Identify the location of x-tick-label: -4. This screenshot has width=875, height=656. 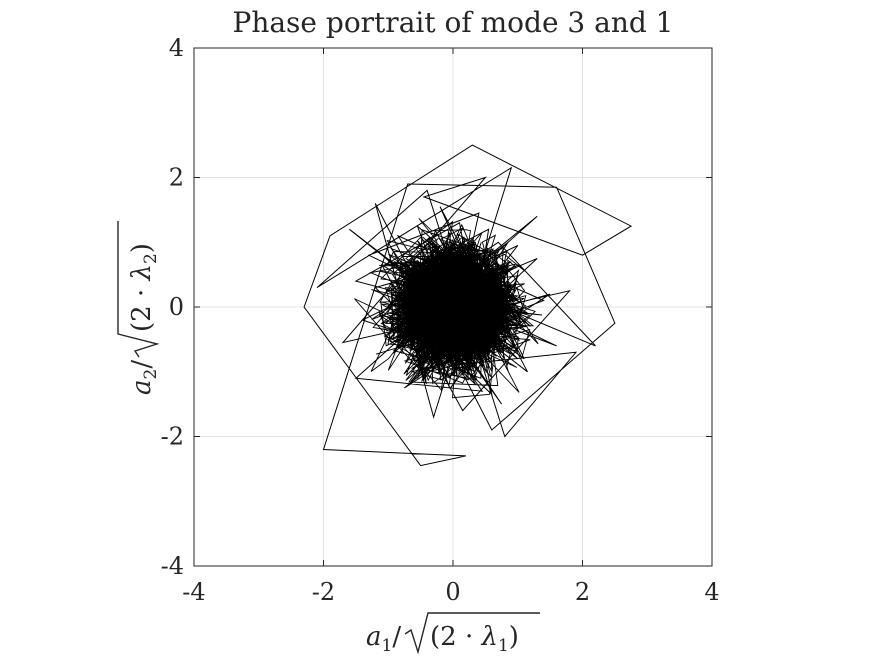
(193, 592).